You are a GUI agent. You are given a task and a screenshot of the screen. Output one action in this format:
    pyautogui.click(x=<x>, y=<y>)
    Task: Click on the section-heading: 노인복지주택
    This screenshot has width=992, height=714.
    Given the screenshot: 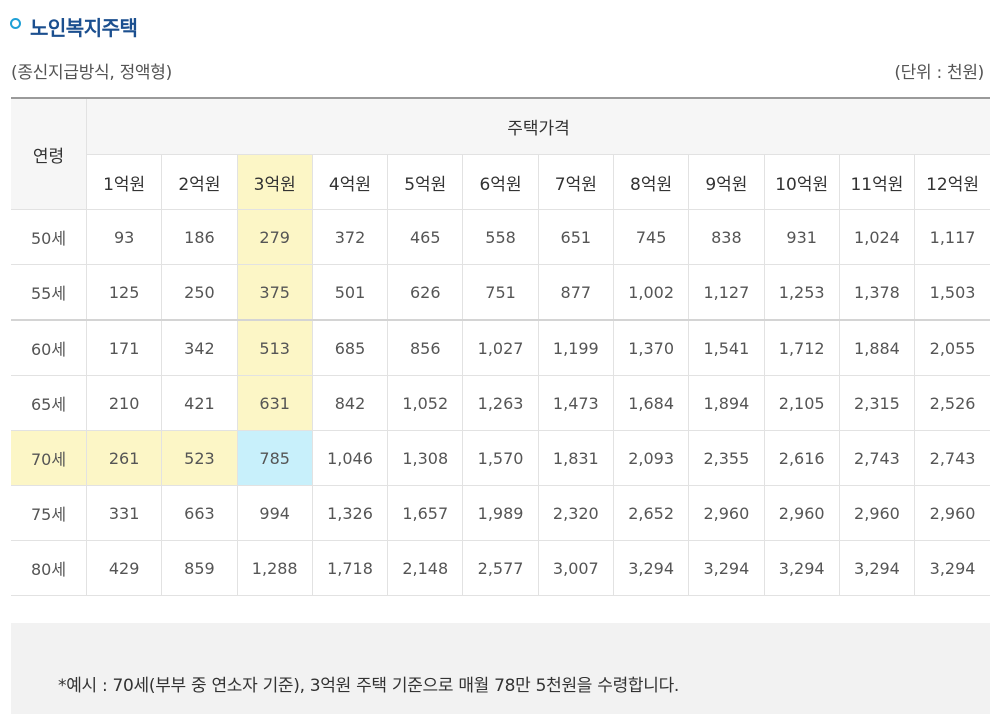 What is the action you would take?
    pyautogui.click(x=74, y=26)
    